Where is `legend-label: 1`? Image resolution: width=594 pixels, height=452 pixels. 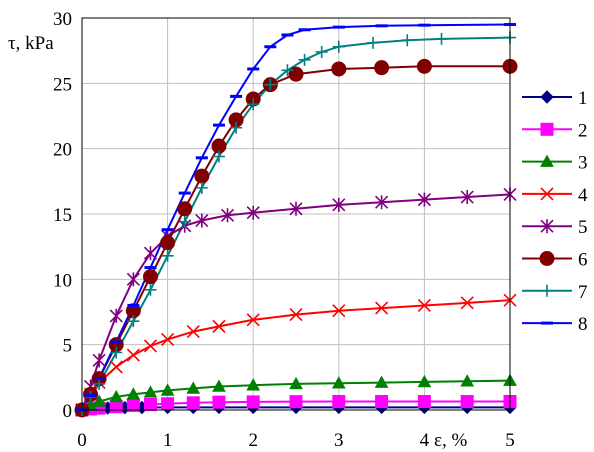 legend-label: 1 is located at coordinates (583, 98).